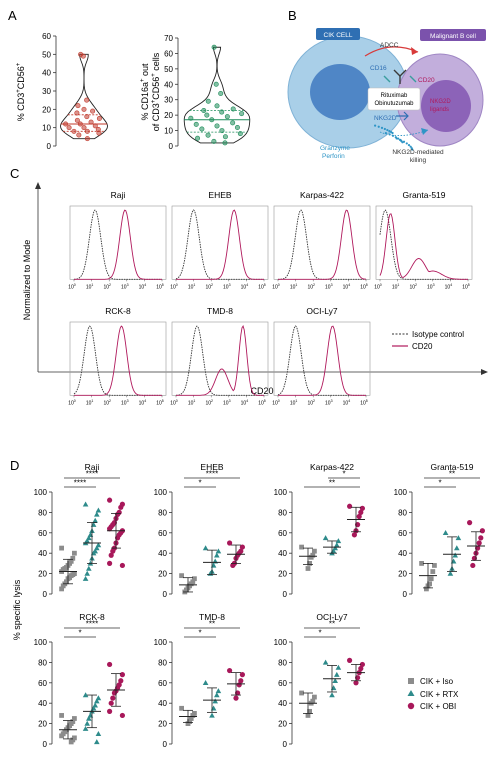 The width and height of the screenshot is (499, 771). Describe the element at coordinates (177, 285) in the screenshot. I see `histogram-tick-exp: 0` at that location.